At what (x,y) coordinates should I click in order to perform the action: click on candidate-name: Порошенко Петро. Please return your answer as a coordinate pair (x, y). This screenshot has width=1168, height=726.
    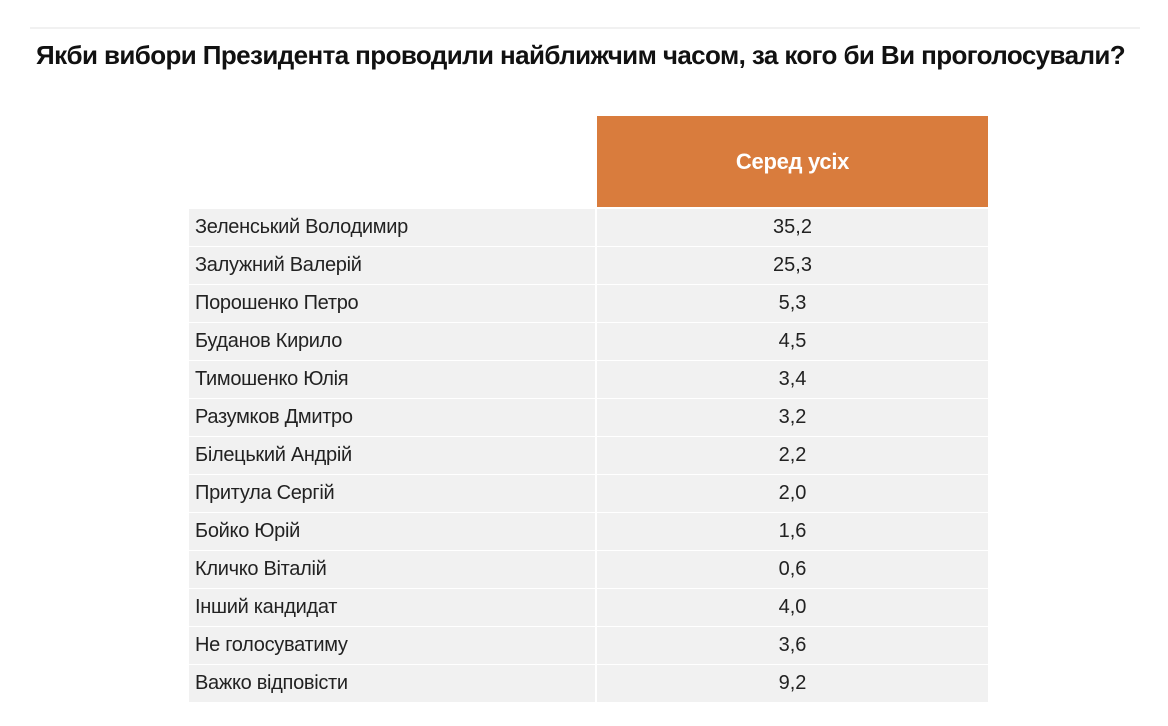
    Looking at the image, I should click on (392, 303).